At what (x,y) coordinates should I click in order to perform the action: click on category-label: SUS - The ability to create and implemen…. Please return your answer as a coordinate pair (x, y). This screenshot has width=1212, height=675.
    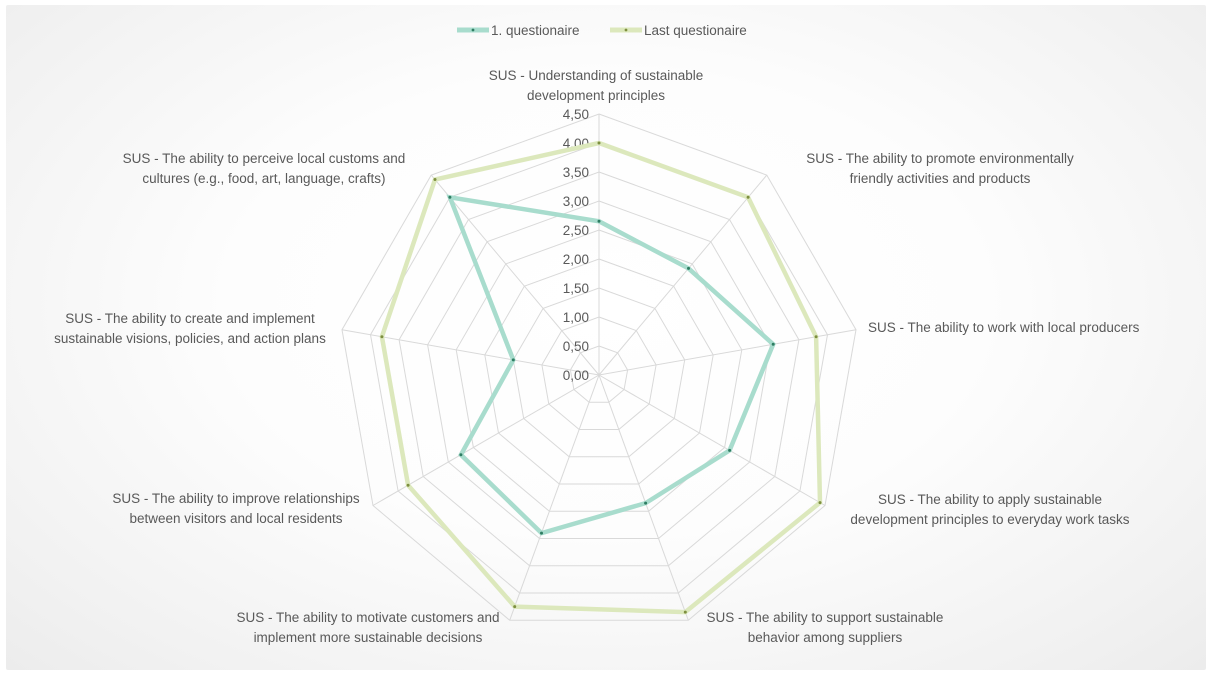
    Looking at the image, I should click on (190, 318).